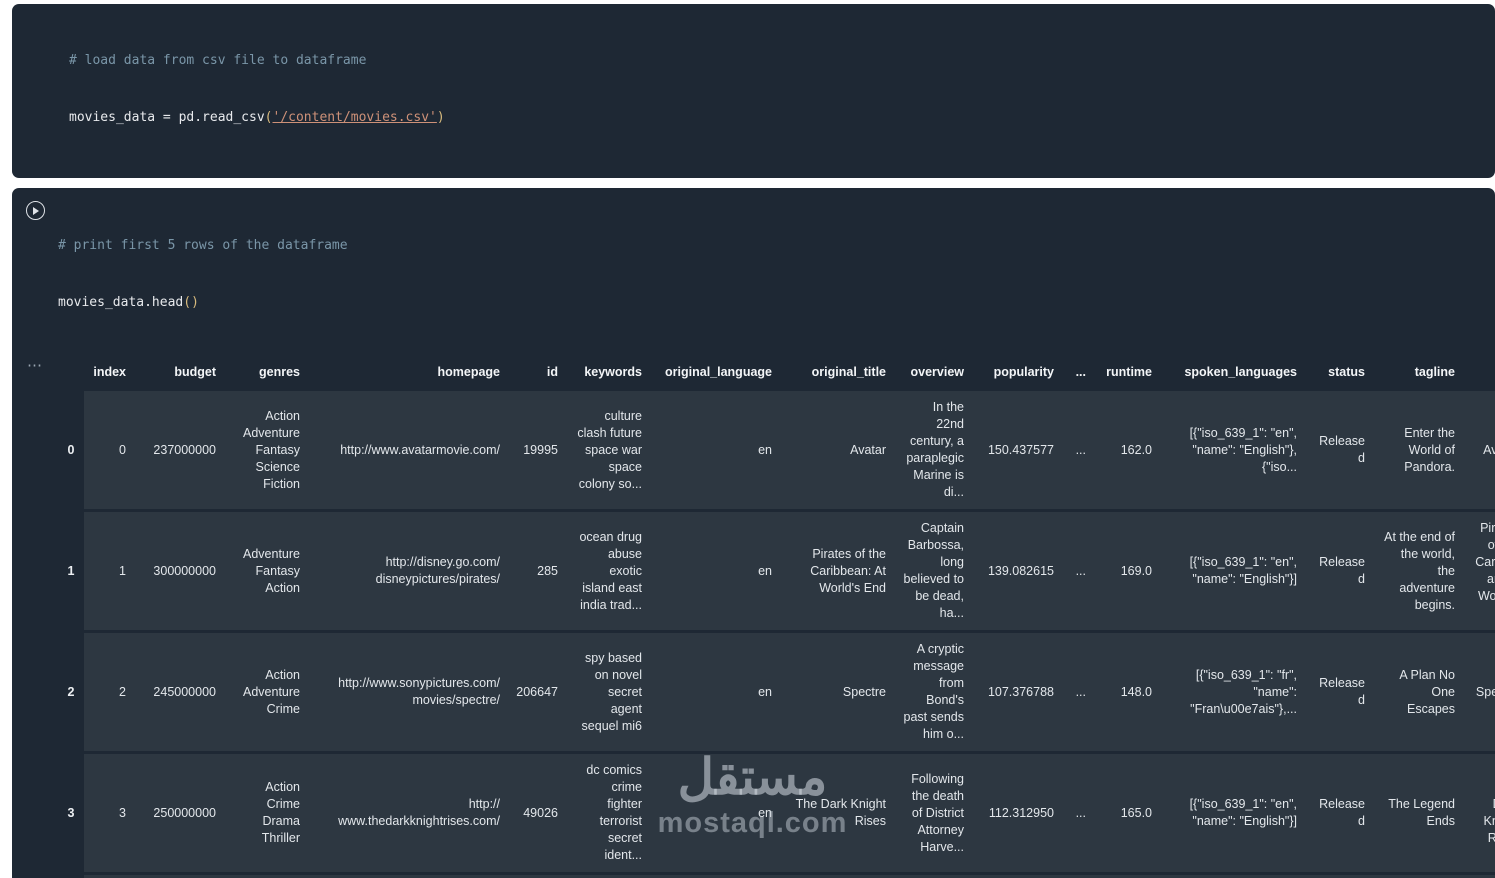 This screenshot has width=1495, height=878. Describe the element at coordinates (203, 245) in the screenshot. I see `code-comment: # print first 5 rows of the dataframe` at that location.